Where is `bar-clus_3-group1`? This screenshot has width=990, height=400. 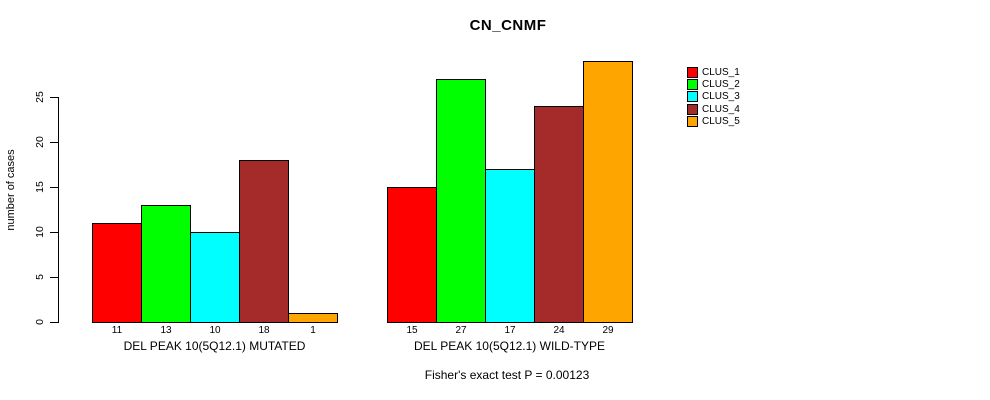
bar-clus_3-group1 is located at coordinates (215, 277).